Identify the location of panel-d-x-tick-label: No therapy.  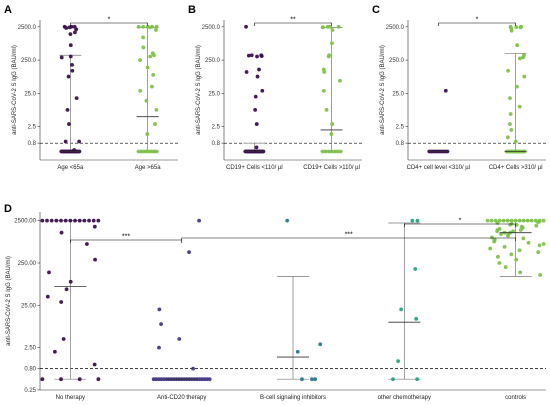
(70, 398).